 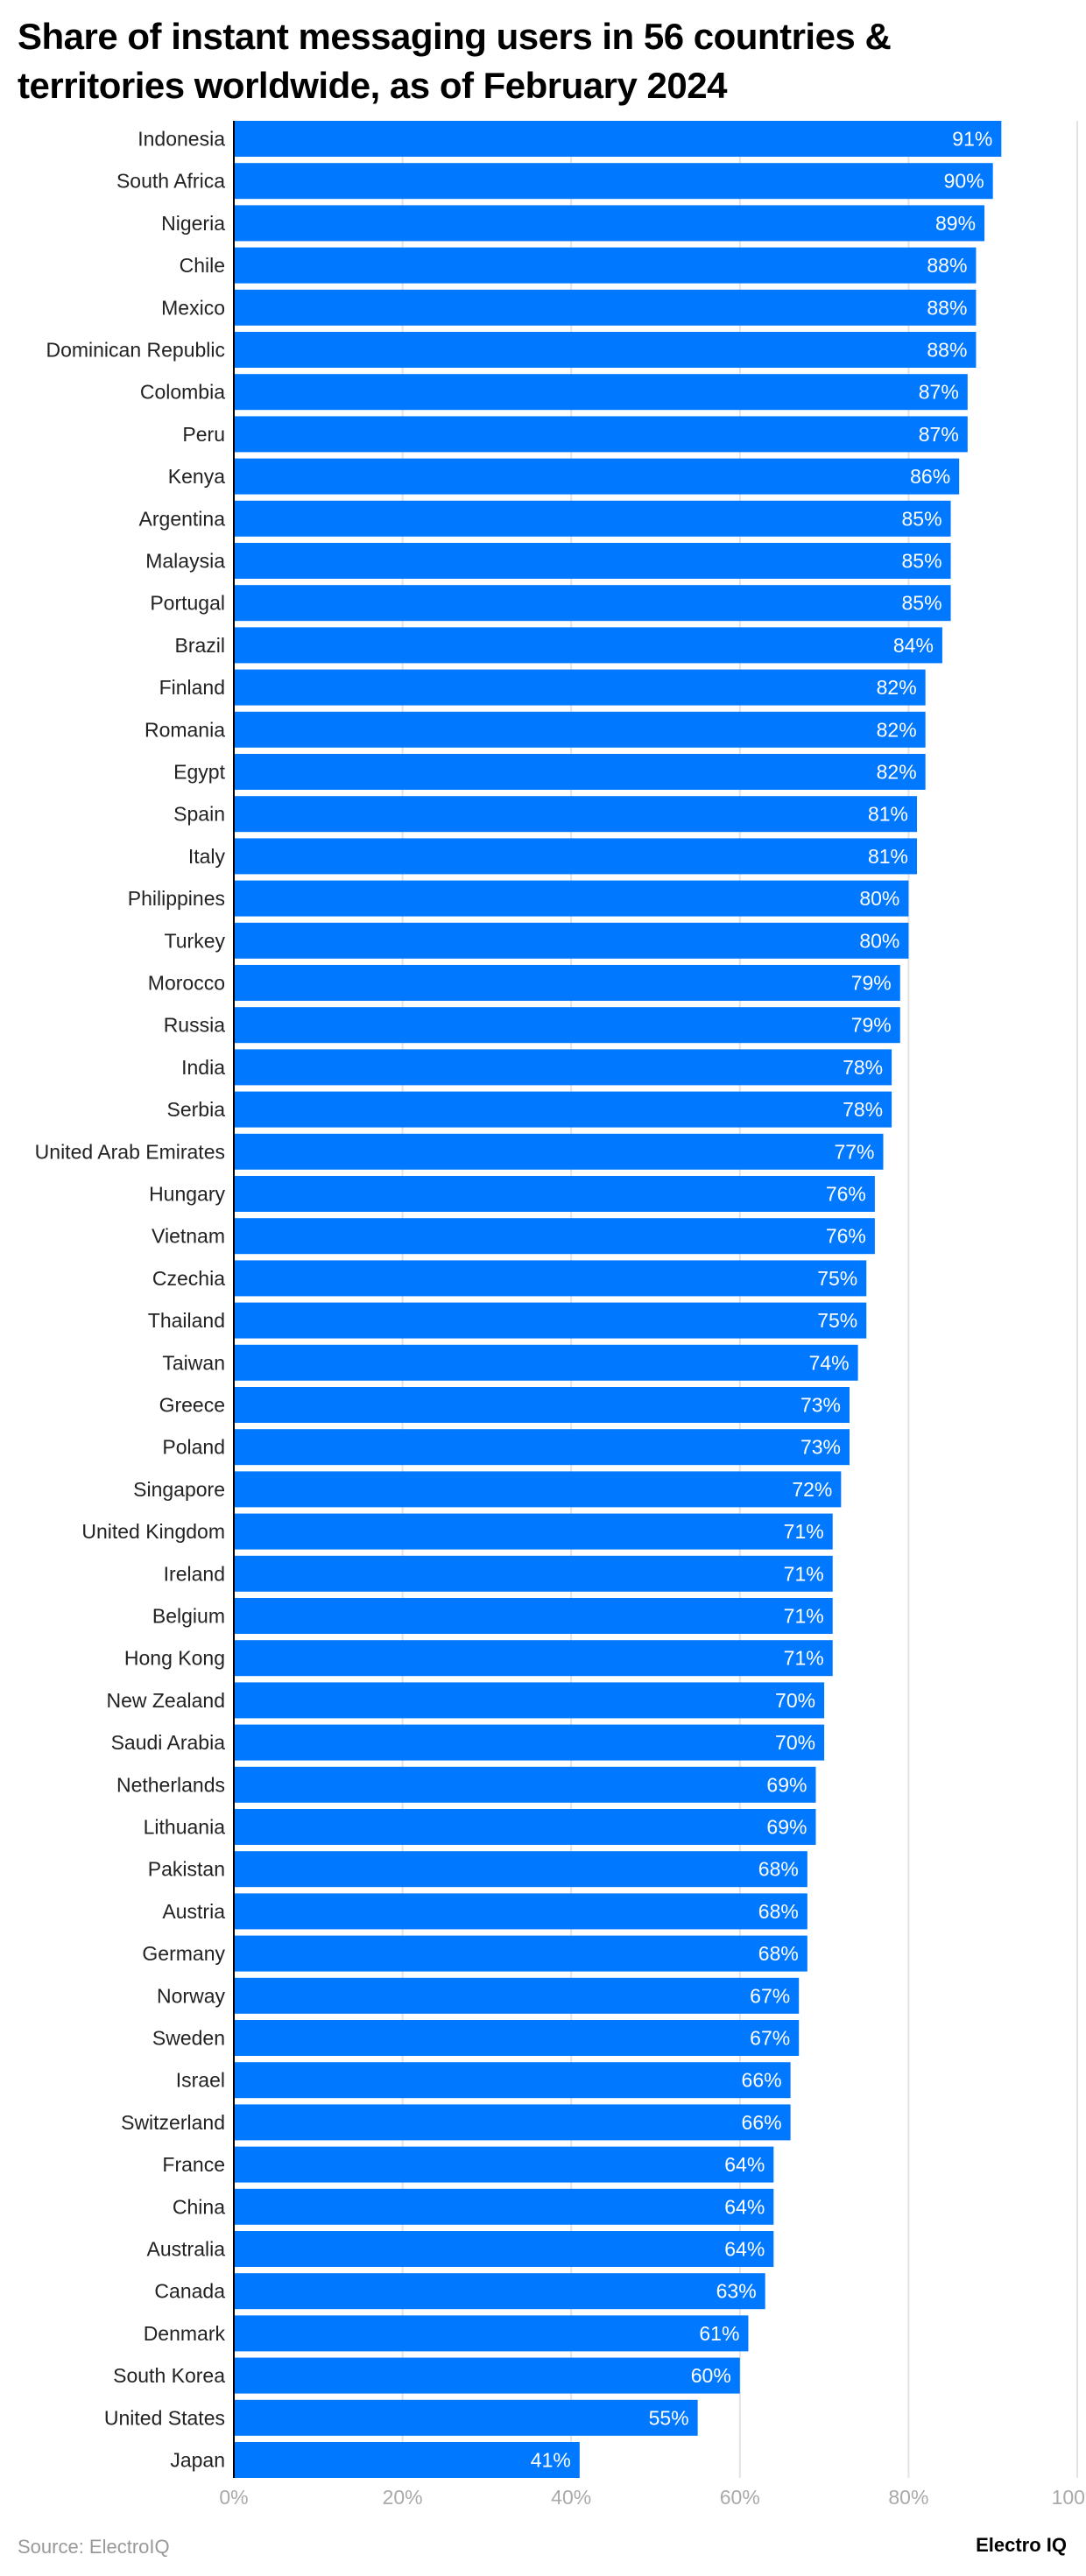 I want to click on category-label: Nigeria, so click(x=193, y=223).